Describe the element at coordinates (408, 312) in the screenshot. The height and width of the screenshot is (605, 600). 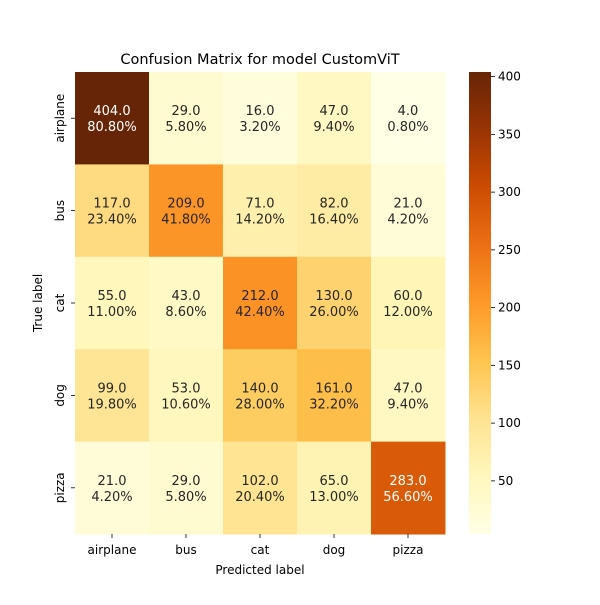
I see `cell-percent-label: 12.00%` at that location.